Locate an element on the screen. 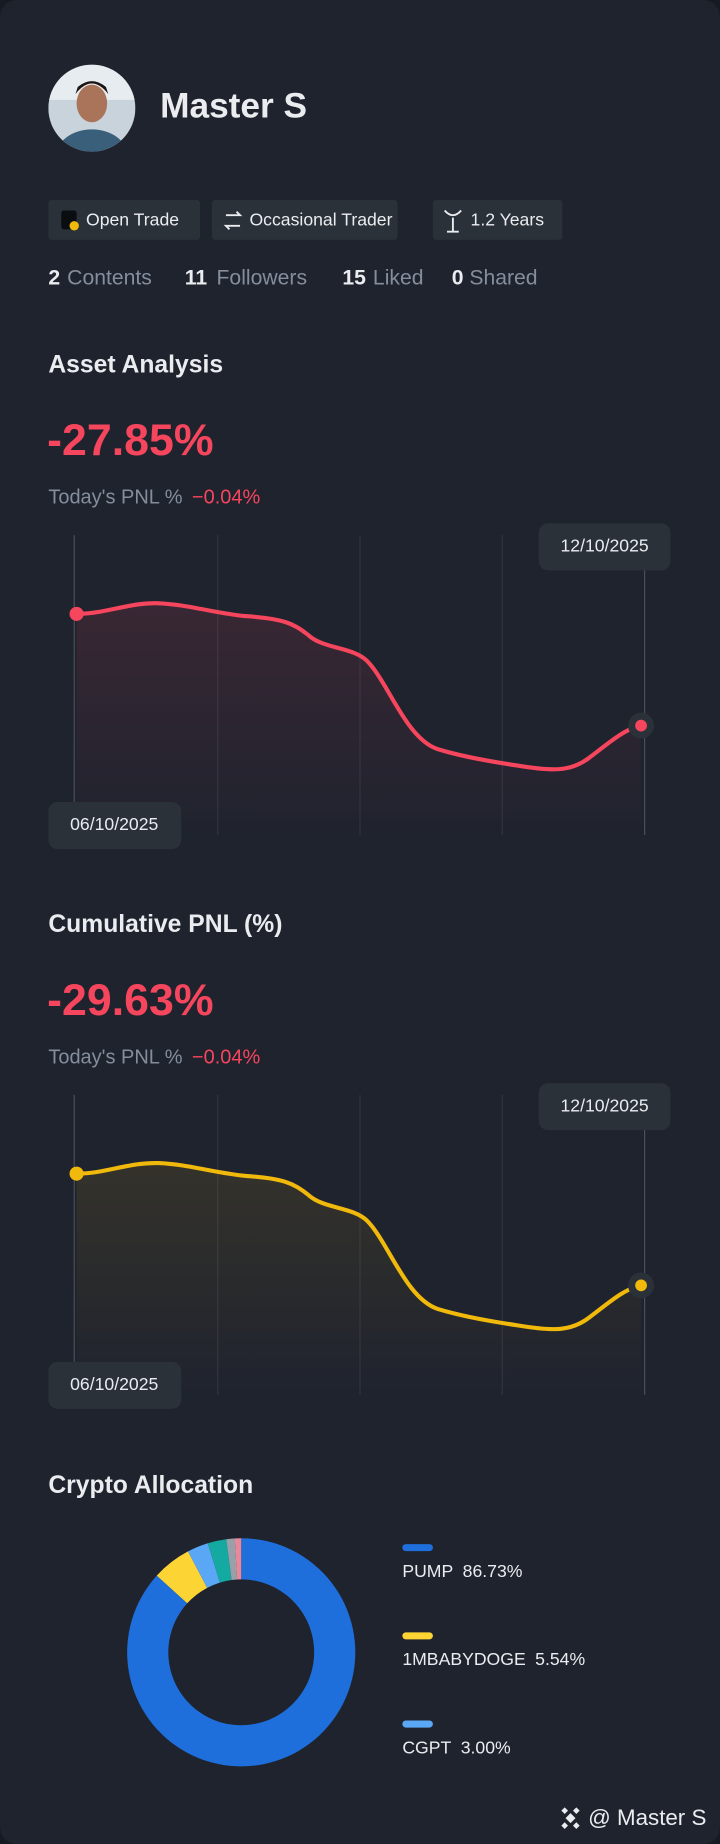  donut-chart is located at coordinates (241, 1652).